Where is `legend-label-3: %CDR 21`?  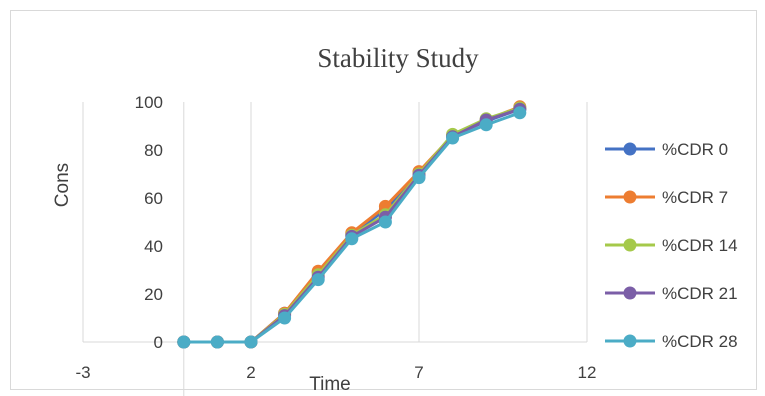
legend-label-3: %CDR 21 is located at coordinates (700, 293).